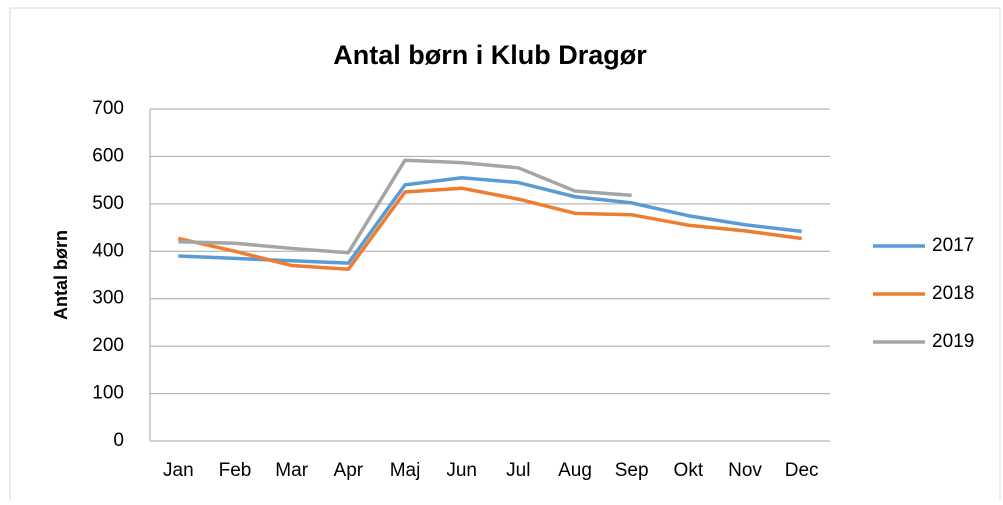 The image size is (1003, 505). What do you see at coordinates (108, 203) in the screenshot?
I see `y-tick-label: 500` at bounding box center [108, 203].